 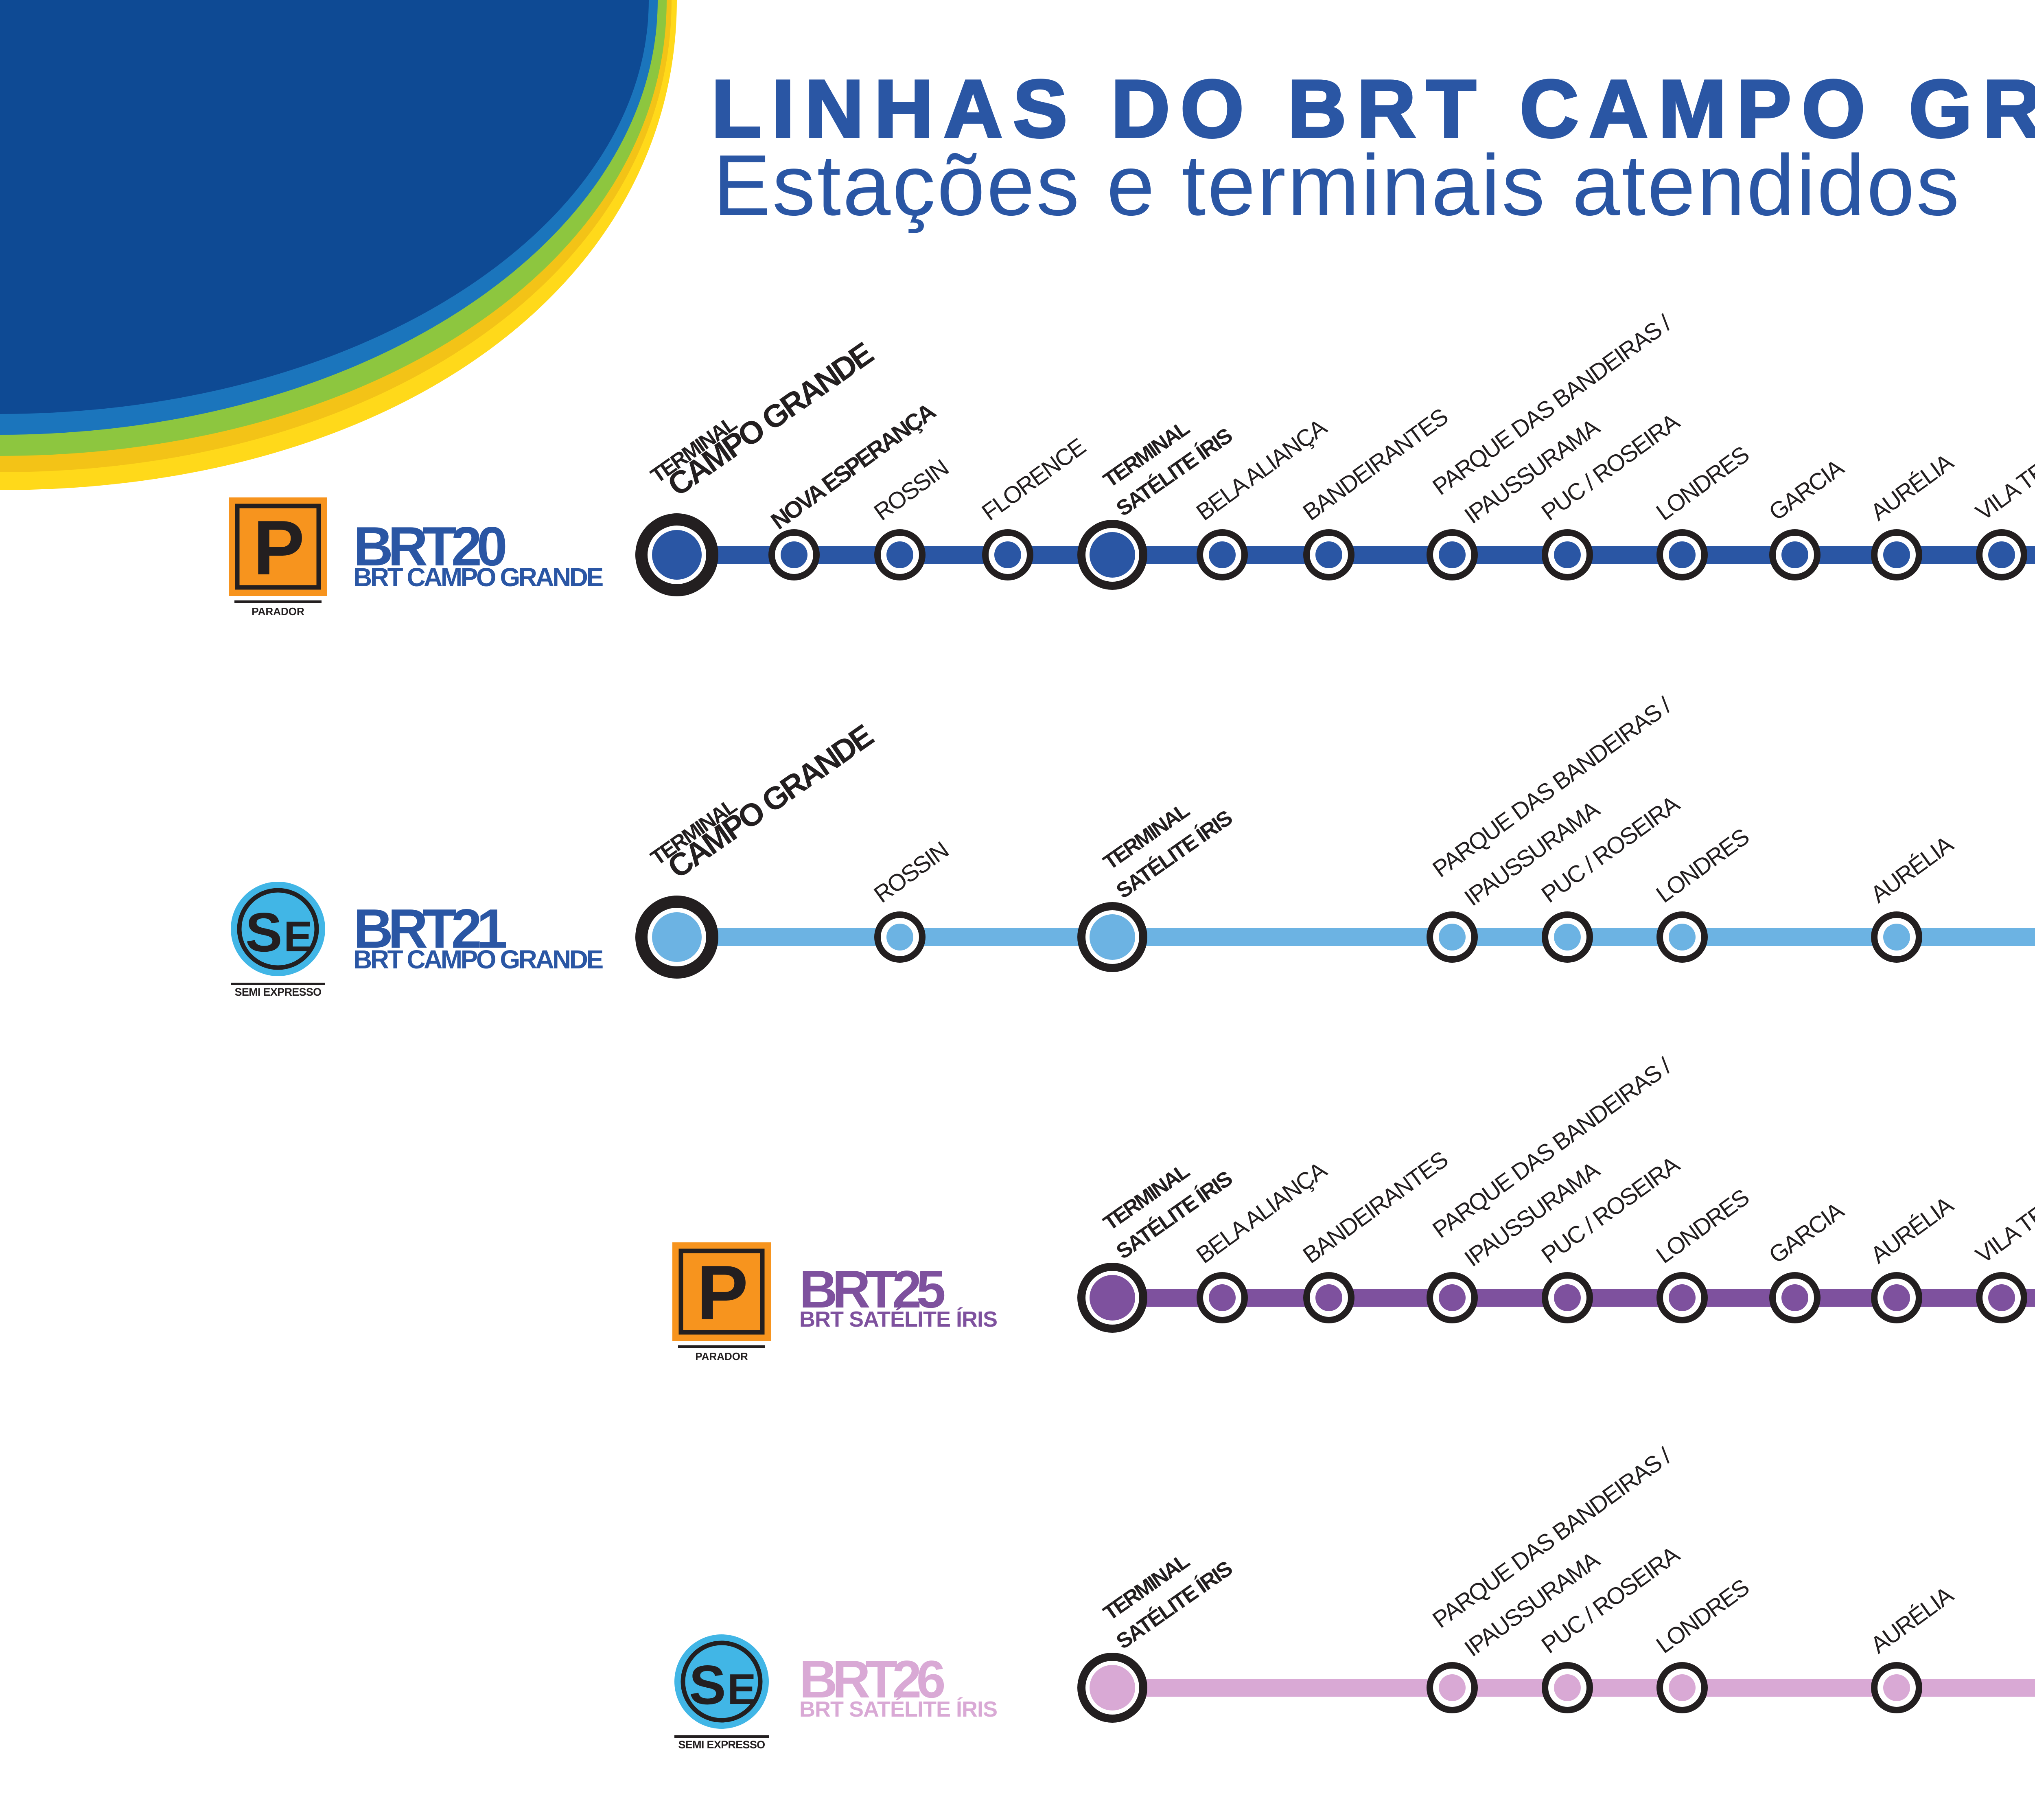 What do you see at coordinates (429, 929) in the screenshot?
I see `svg-text: BRT21` at bounding box center [429, 929].